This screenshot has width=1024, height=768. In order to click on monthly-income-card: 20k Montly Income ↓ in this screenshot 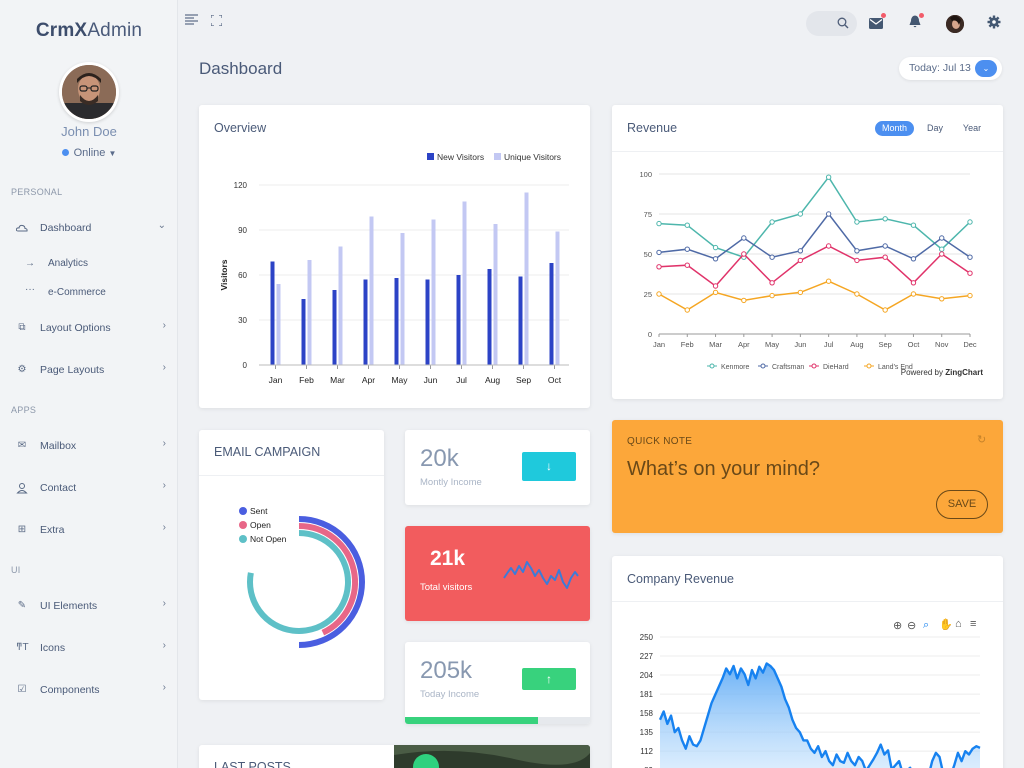, I will do `click(497, 467)`.